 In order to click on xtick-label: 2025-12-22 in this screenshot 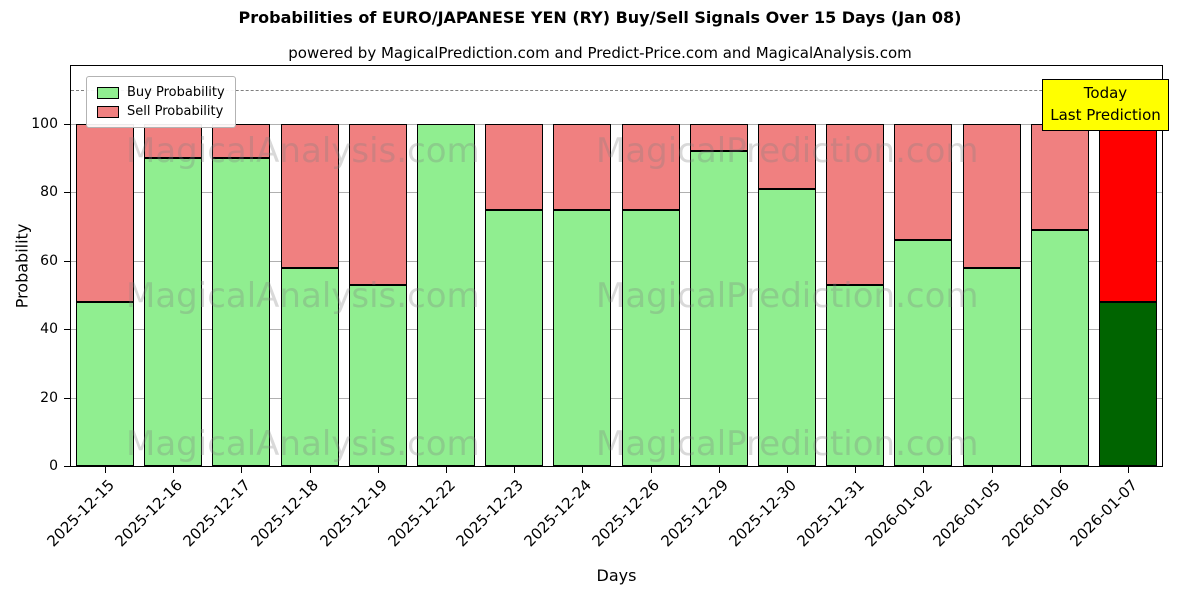, I will do `click(421, 513)`.